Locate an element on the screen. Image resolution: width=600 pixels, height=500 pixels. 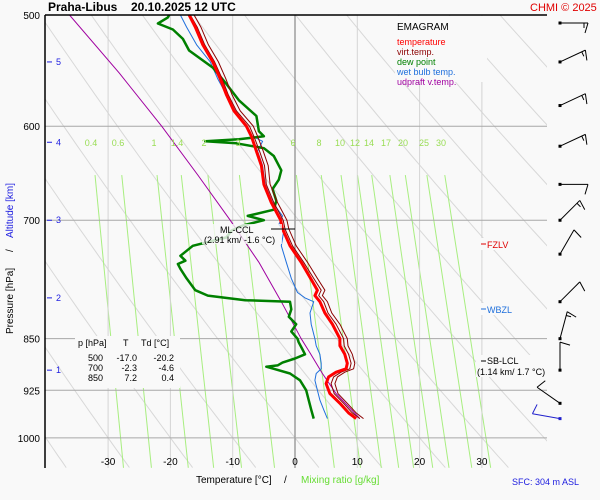
x-tick-label: 0 is located at coordinates (295, 462).